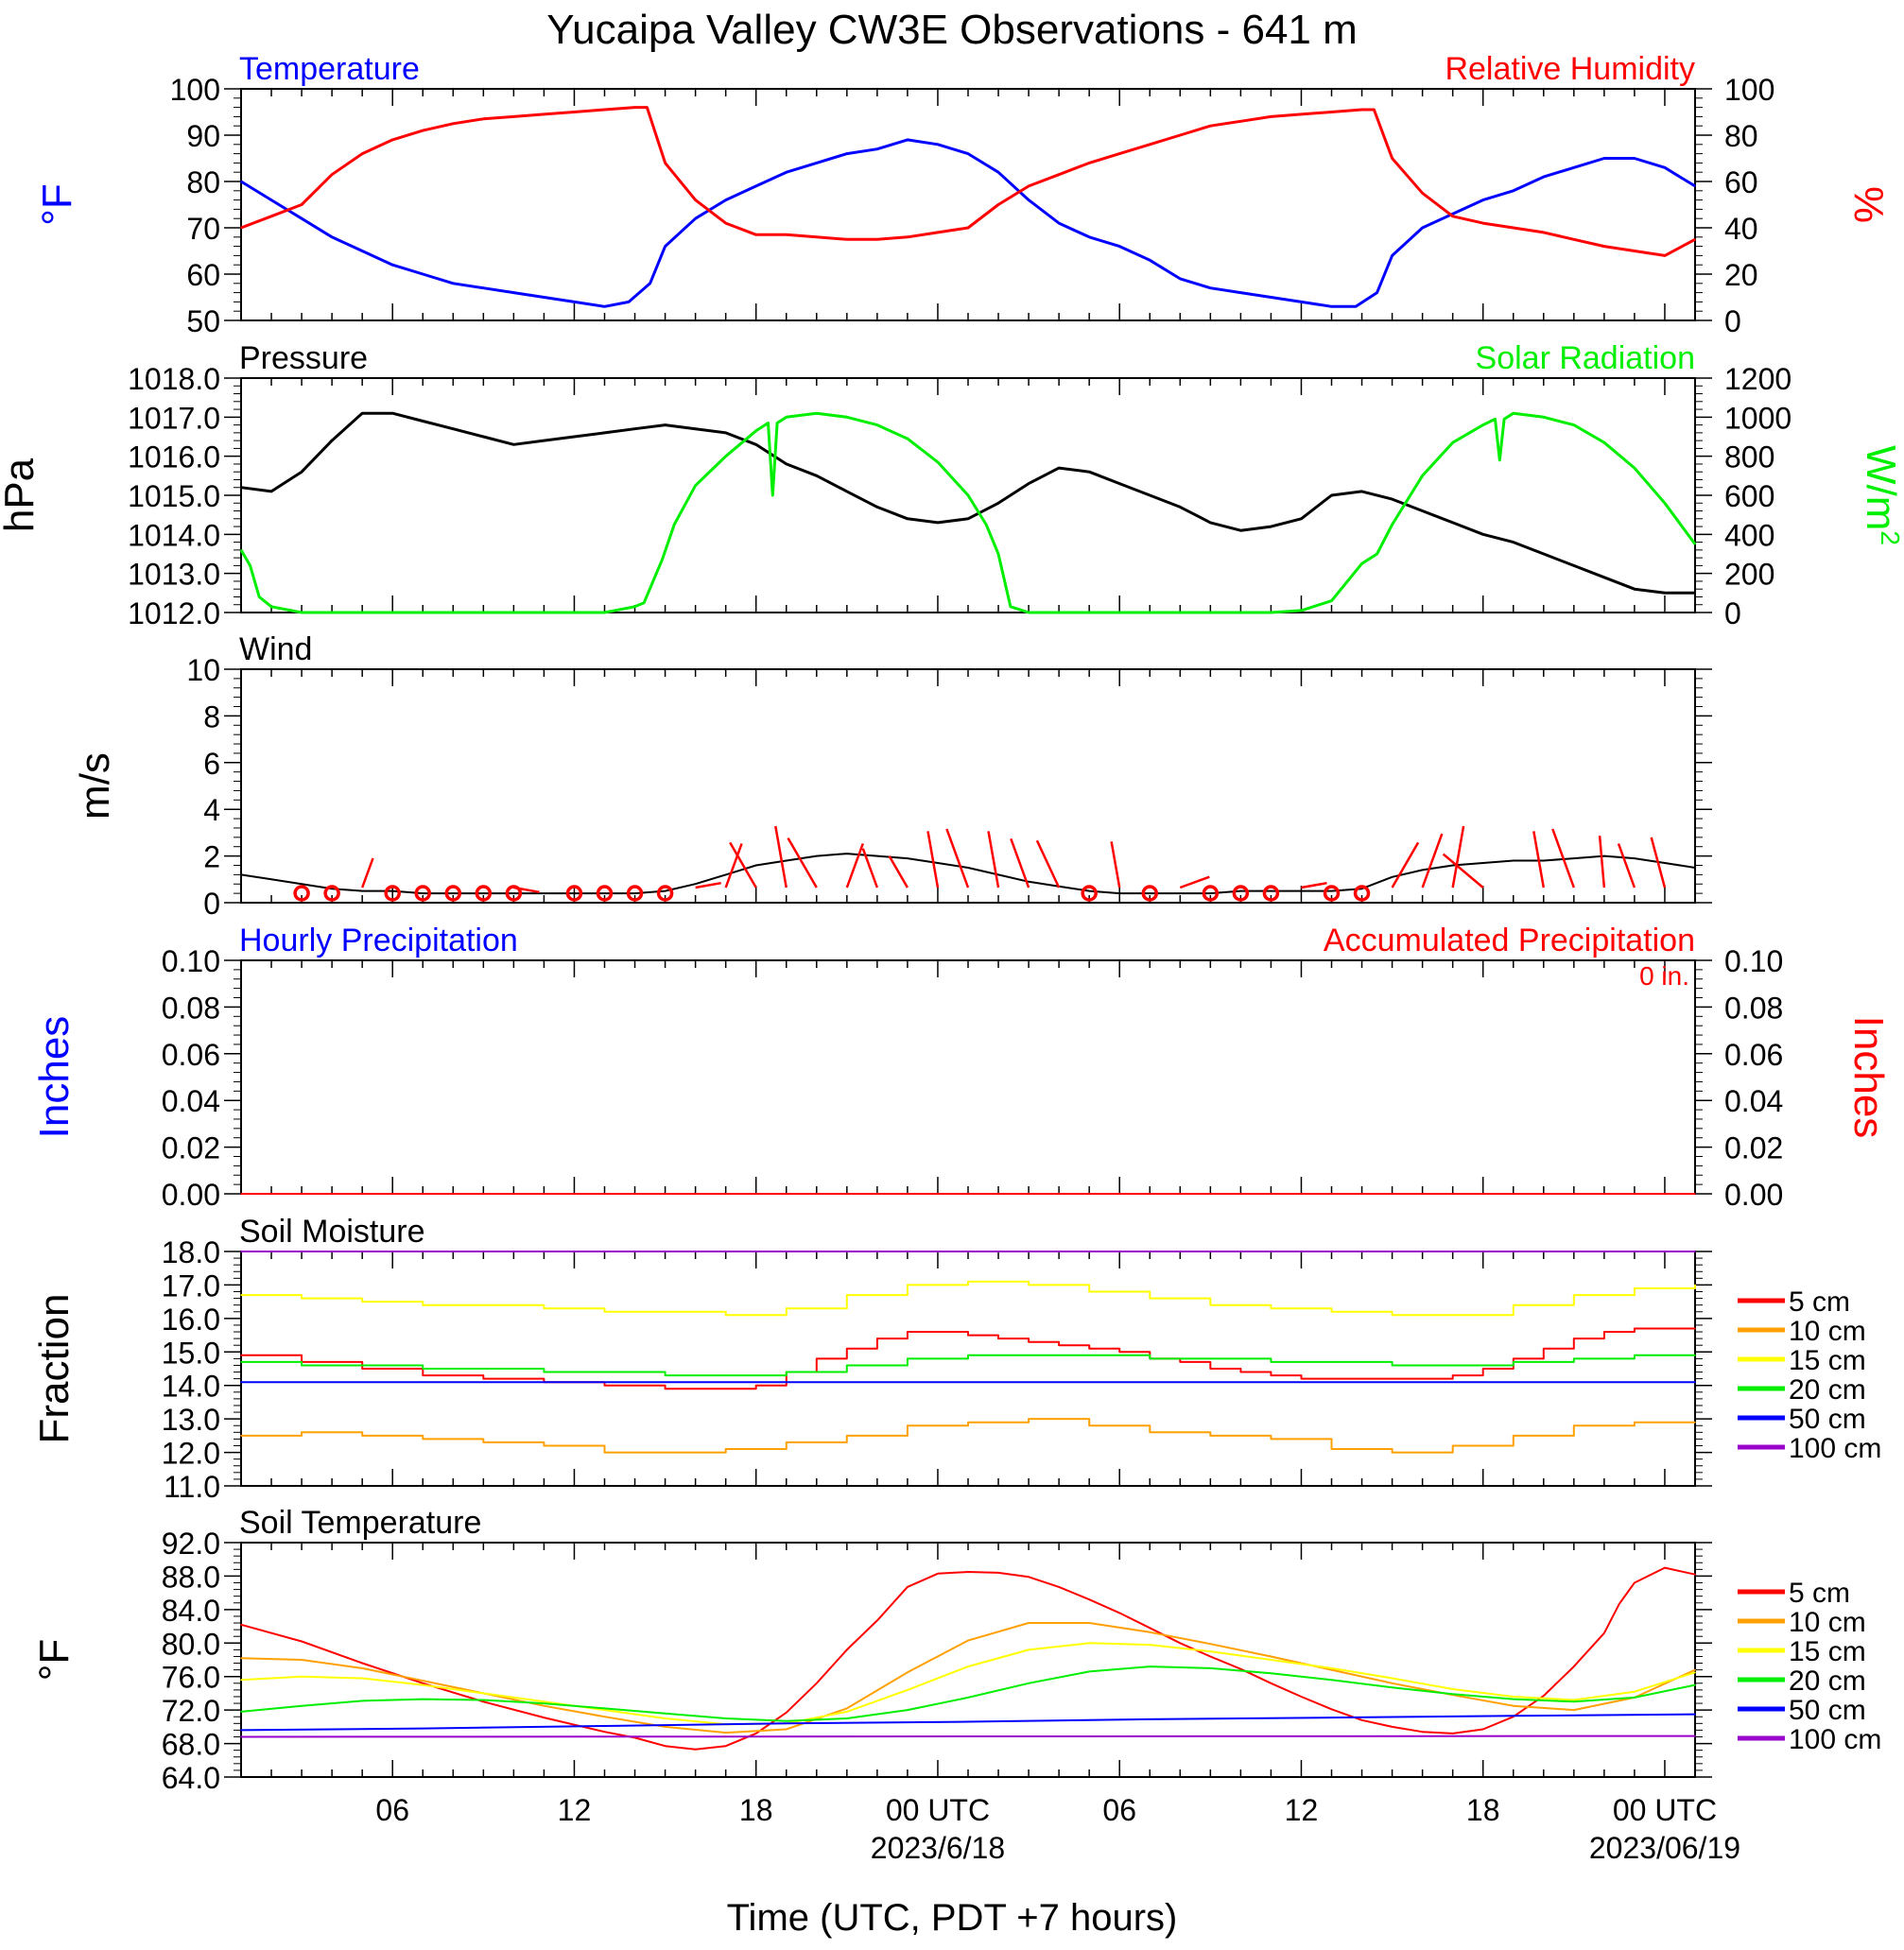 The width and height of the screenshot is (1904, 1950). What do you see at coordinates (968, 1736) in the screenshot?
I see `series-line-100-cm` at bounding box center [968, 1736].